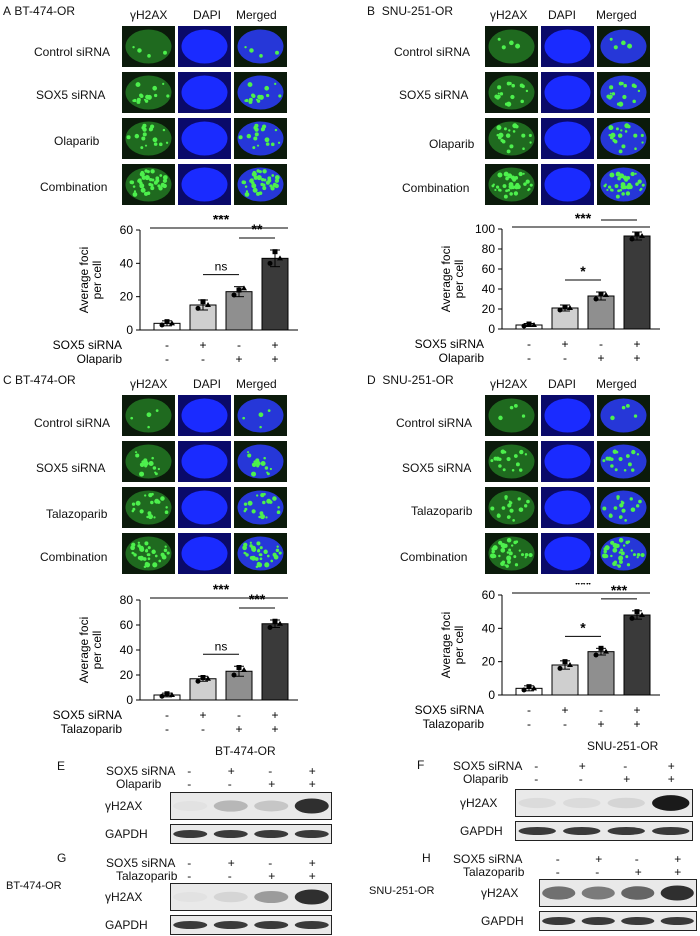  What do you see at coordinates (257, 229) in the screenshot?
I see `significance-label: **` at bounding box center [257, 229].